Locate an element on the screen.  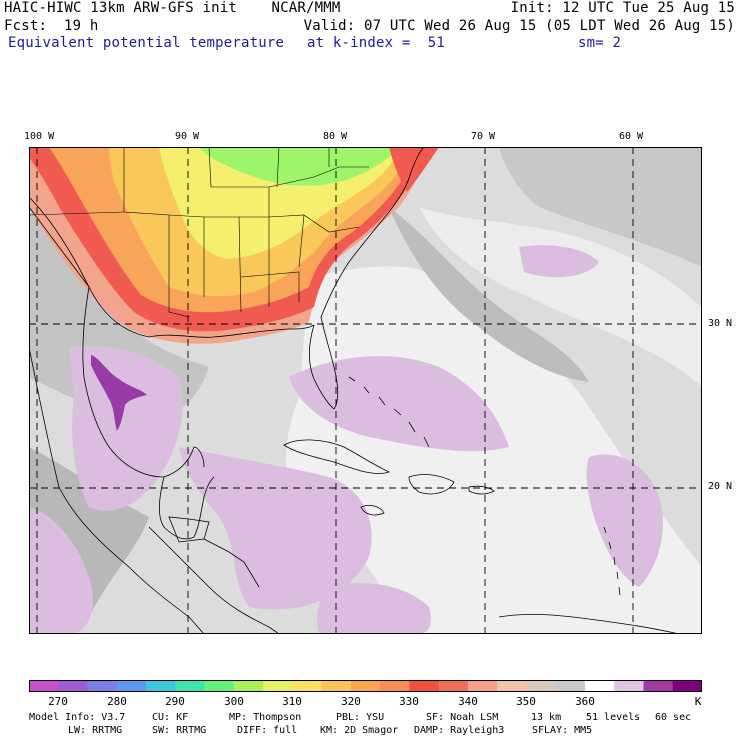
header-title: HAIC-HIWC 13km ARW-GFS init NCAR/MMM is located at coordinates (172, 8).